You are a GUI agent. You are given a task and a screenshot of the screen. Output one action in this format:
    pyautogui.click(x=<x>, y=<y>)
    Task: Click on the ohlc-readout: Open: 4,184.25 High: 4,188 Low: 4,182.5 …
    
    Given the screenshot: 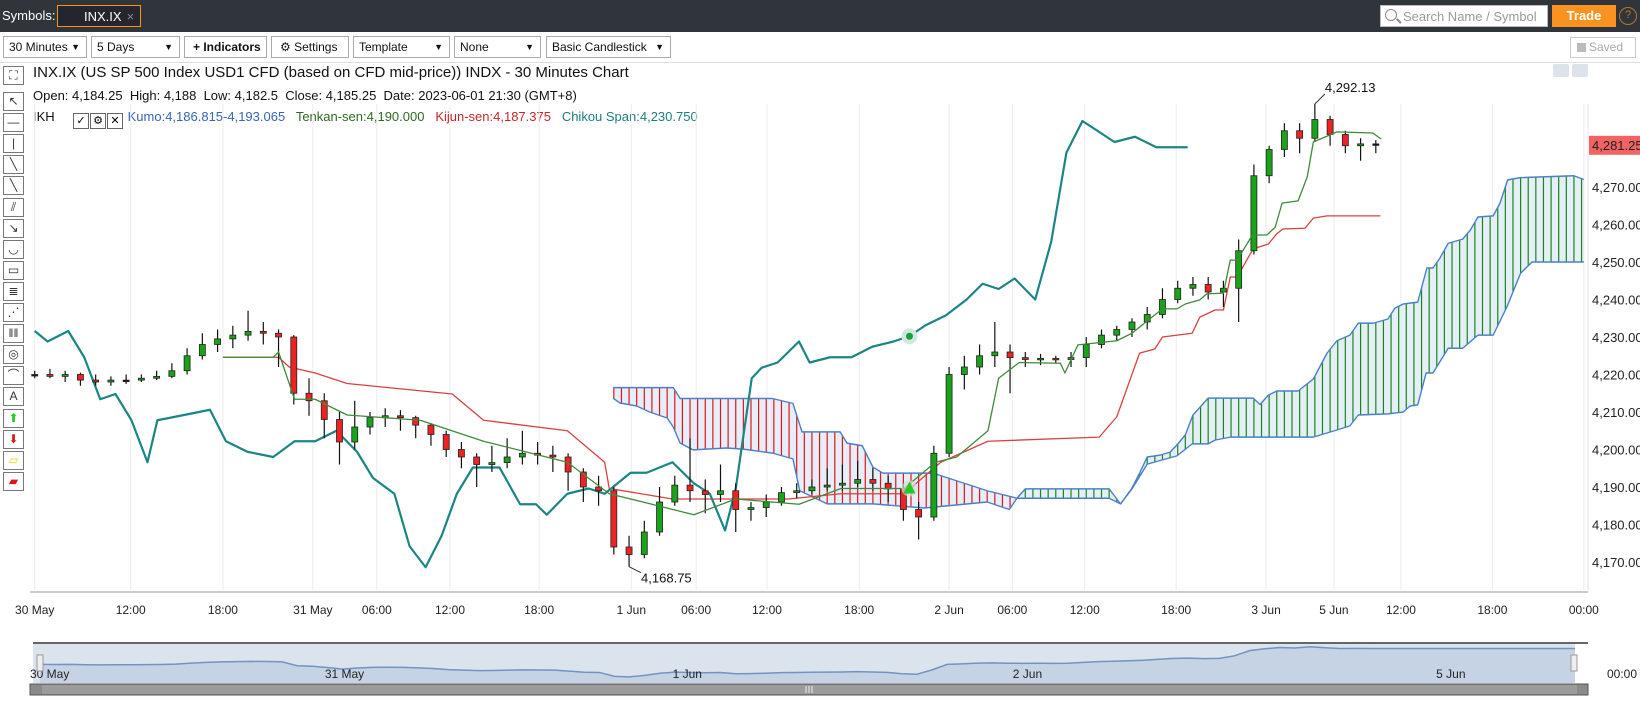 What is the action you would take?
    pyautogui.click(x=305, y=95)
    